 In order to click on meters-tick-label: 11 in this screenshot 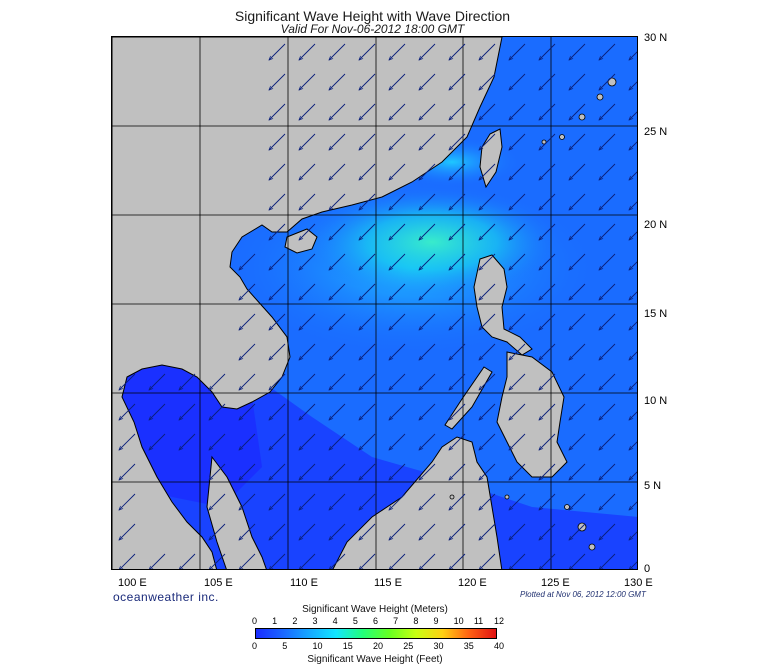, I will do `click(478, 621)`.